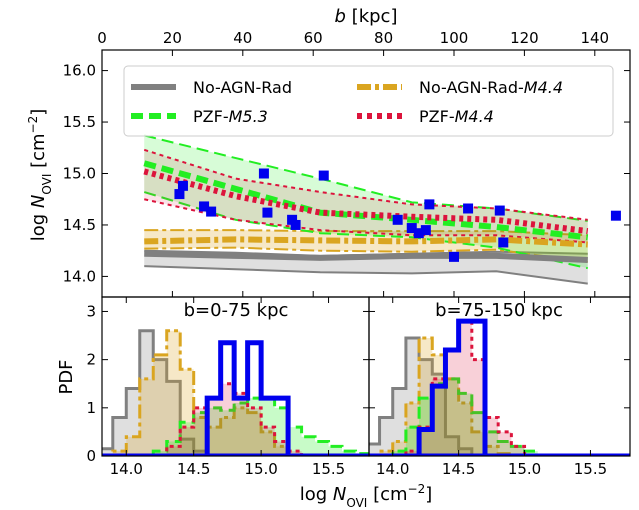  I want to click on bottom-ylabel: PDF, so click(66, 376).